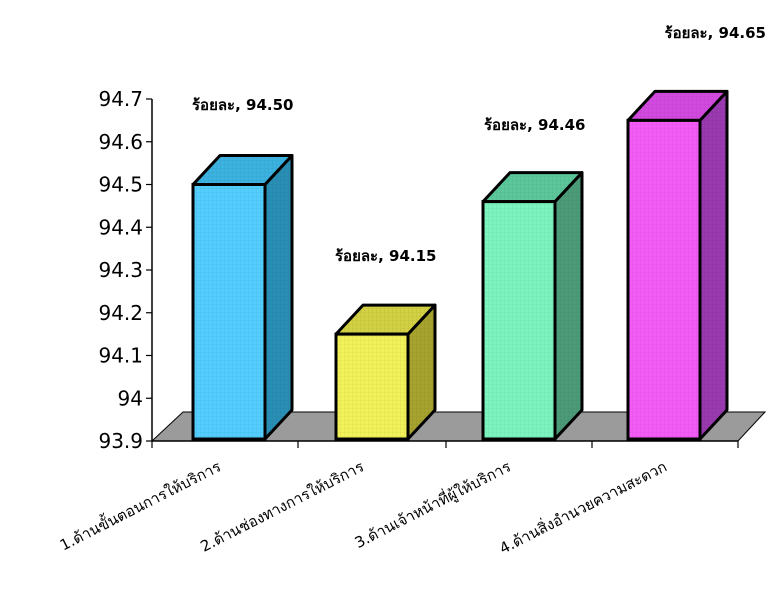 This screenshot has width=771, height=606. What do you see at coordinates (120, 270) in the screenshot?
I see `y-tick-label: 94.3` at bounding box center [120, 270].